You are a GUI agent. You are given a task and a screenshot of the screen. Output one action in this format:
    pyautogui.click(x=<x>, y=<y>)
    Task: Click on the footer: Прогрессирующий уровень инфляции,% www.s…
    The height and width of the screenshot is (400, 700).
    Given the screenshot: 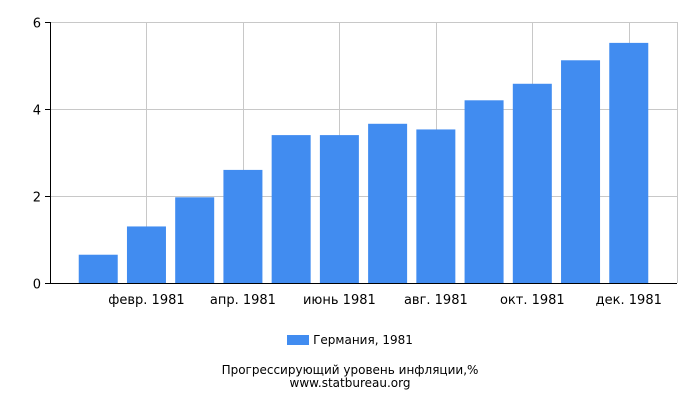 What is the action you would take?
    pyautogui.click(x=350, y=377)
    